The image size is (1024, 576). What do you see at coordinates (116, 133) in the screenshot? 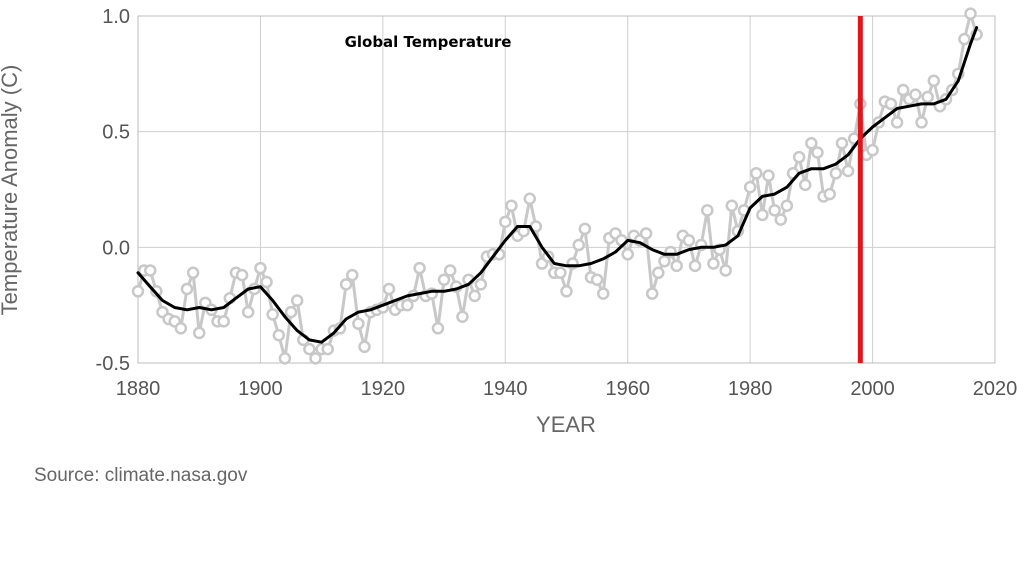
I see `y-tick-label: 0.5` at bounding box center [116, 133].